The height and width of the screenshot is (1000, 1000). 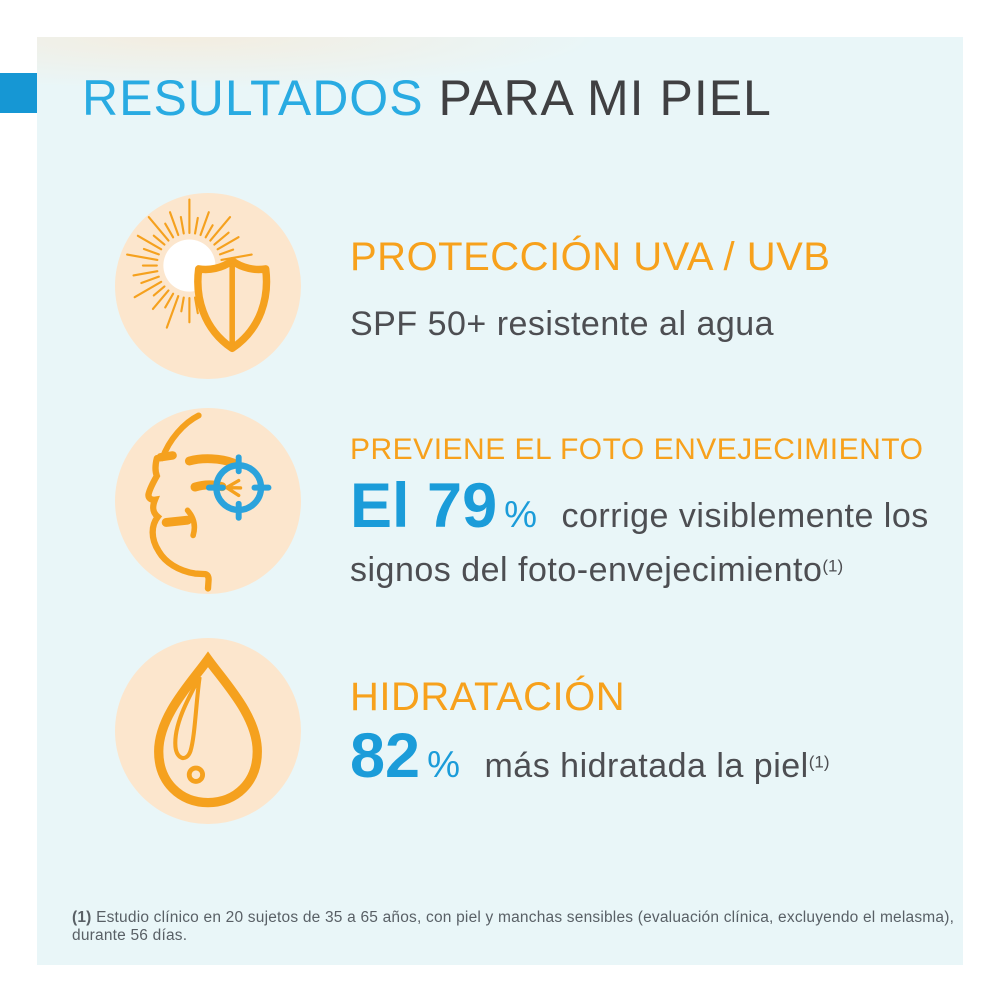 What do you see at coordinates (424, 506) in the screenshot?
I see `stat-value: El 79` at bounding box center [424, 506].